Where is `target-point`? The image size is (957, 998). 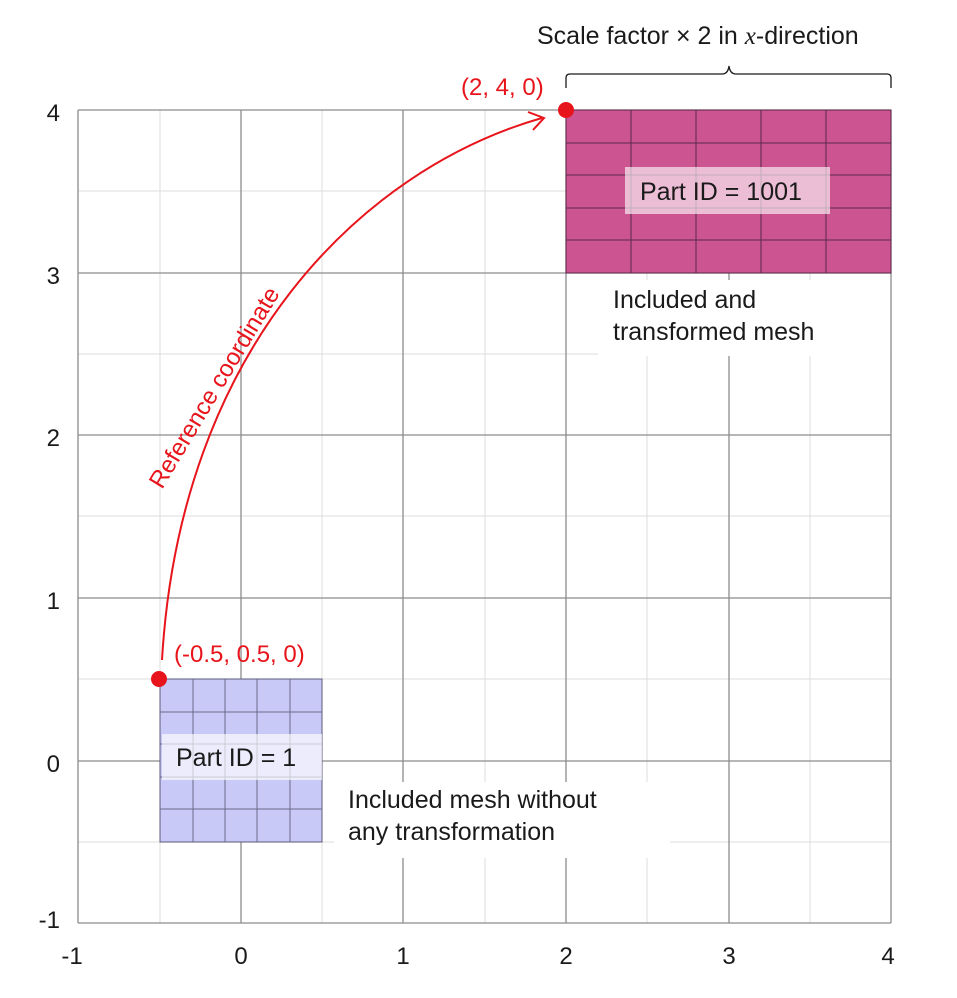
target-point is located at coordinates (566, 110).